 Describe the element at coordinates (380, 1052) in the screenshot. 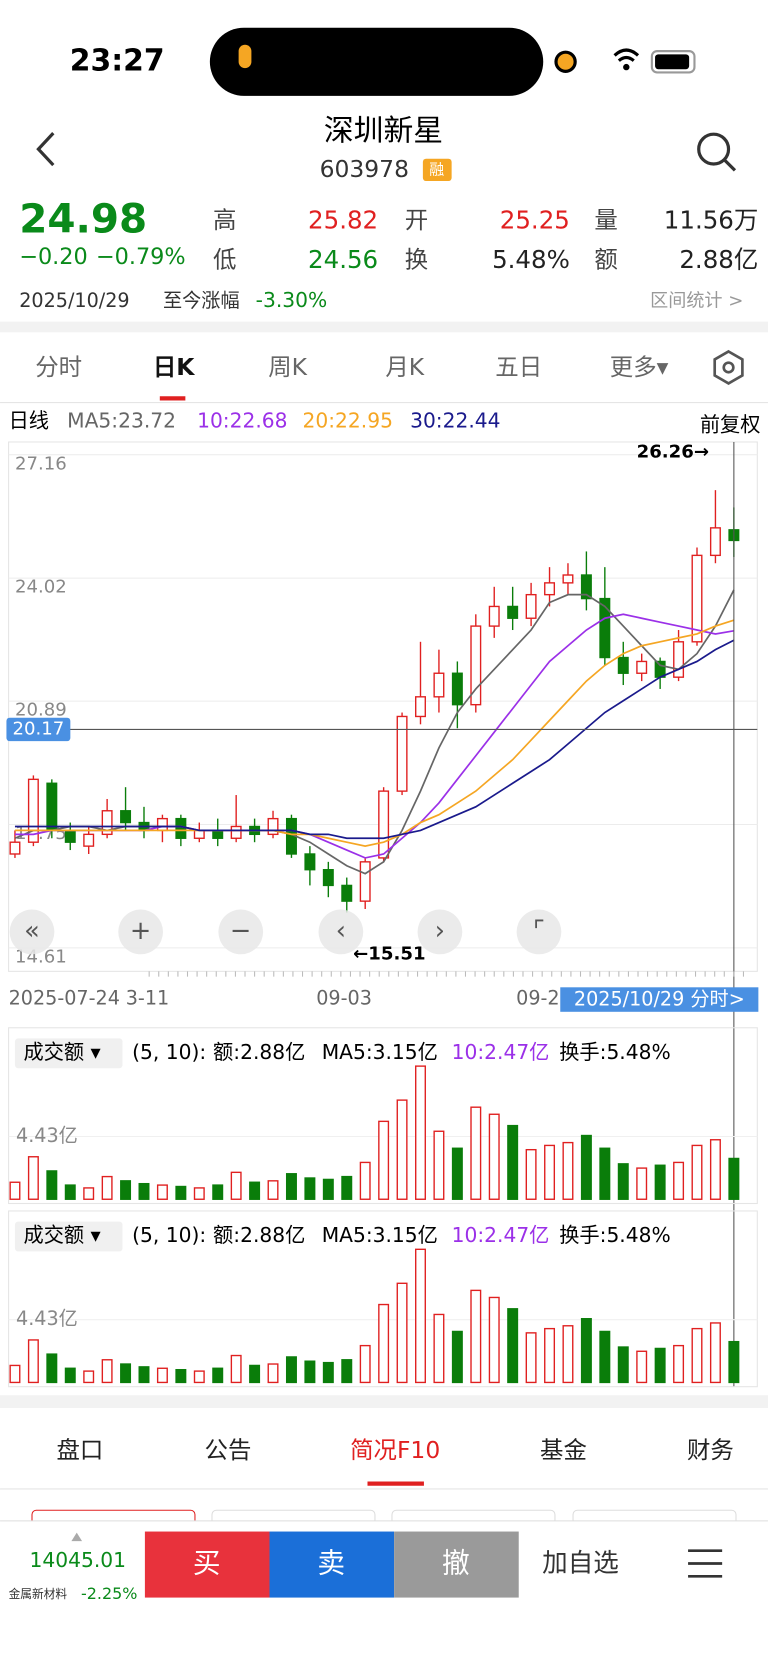

I see `vol-ma5: MA5:3.15亿` at that location.